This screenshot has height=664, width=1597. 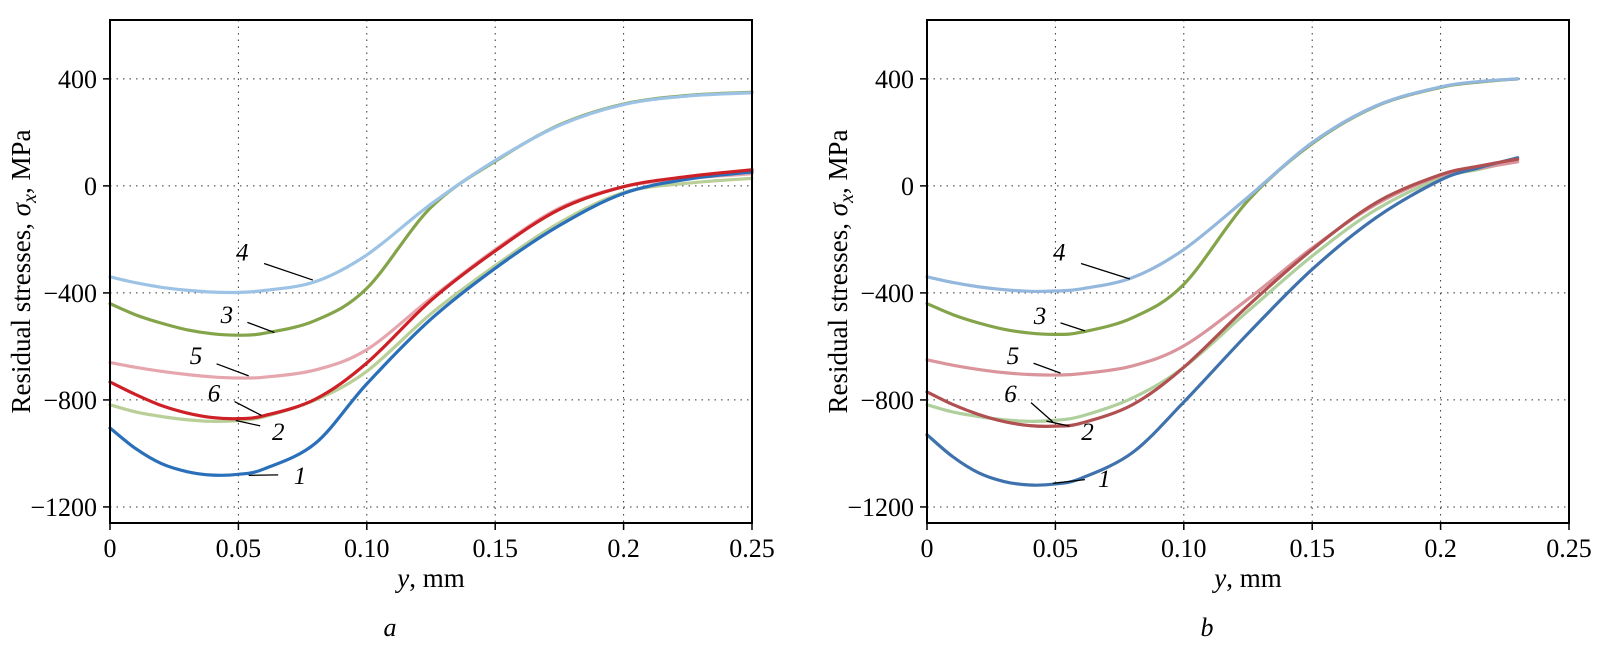 I want to click on subplot-label-a: a, so click(x=390, y=627).